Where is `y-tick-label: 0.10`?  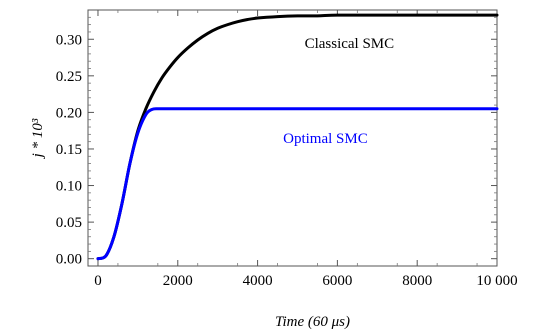 y-tick-label: 0.10 is located at coordinates (69, 187).